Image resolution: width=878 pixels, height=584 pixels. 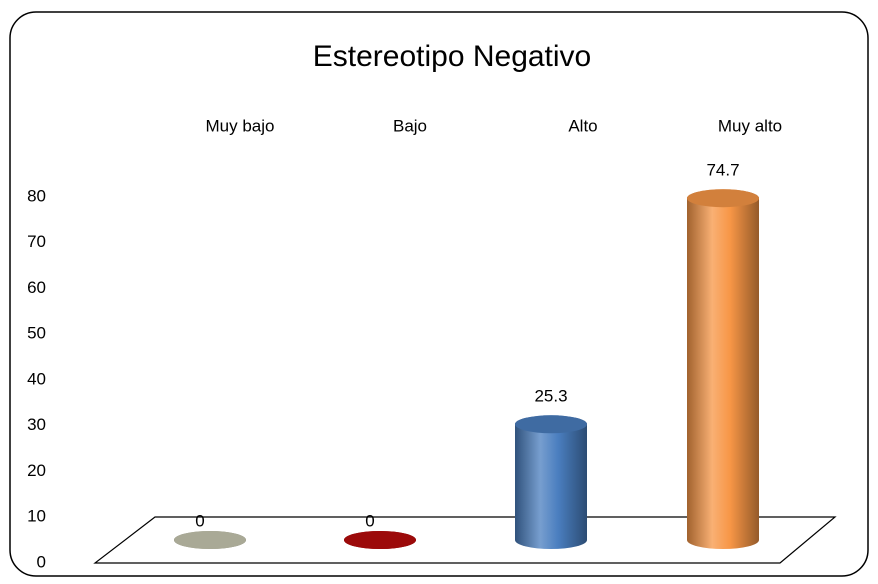 What do you see at coordinates (36, 424) in the screenshot?
I see `y-tick-label: 30` at bounding box center [36, 424].